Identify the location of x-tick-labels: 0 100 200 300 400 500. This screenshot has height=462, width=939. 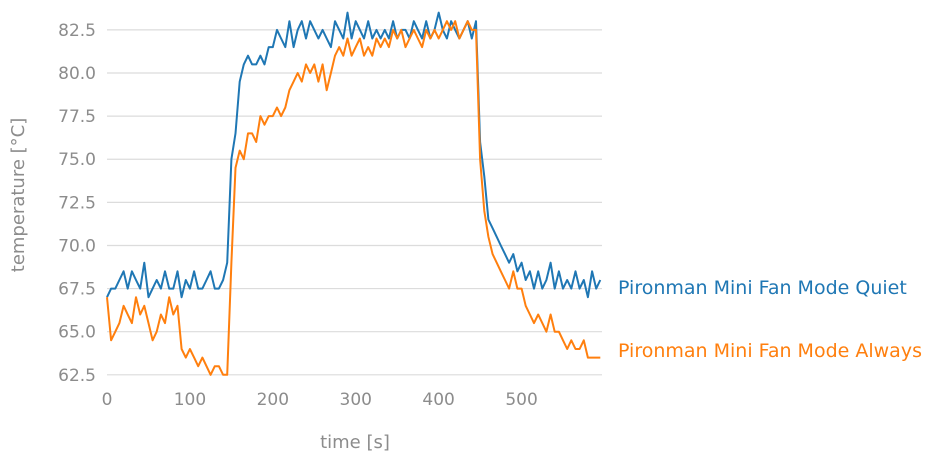
(320, 400).